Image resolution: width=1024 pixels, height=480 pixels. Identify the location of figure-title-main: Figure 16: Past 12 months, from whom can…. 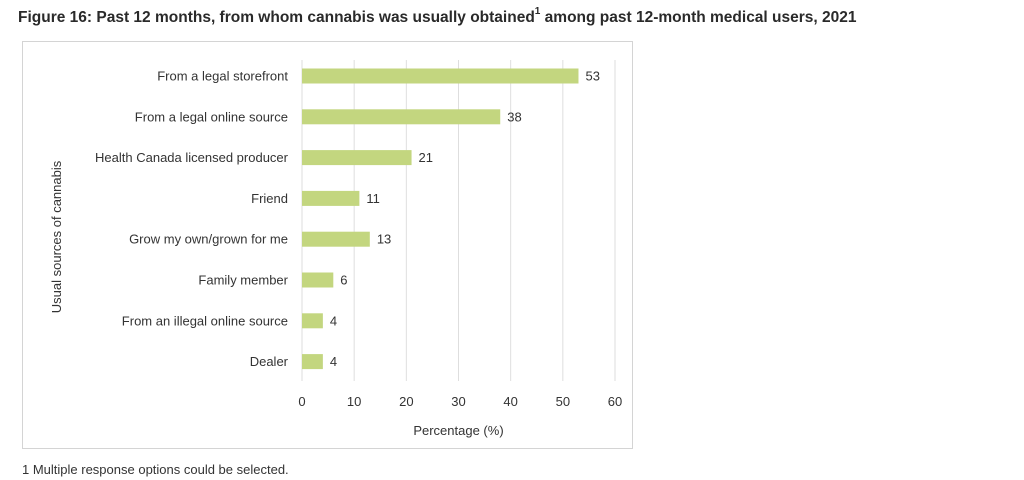
(276, 18).